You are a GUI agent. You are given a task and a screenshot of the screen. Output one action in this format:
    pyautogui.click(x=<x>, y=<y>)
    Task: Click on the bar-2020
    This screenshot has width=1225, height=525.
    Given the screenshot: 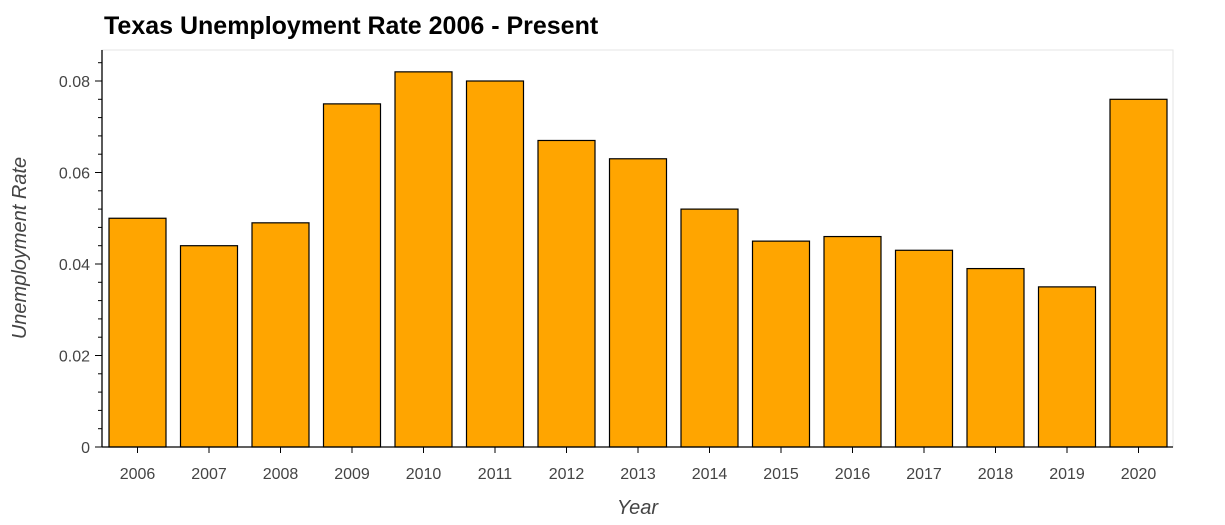 What is the action you would take?
    pyautogui.click(x=1138, y=273)
    